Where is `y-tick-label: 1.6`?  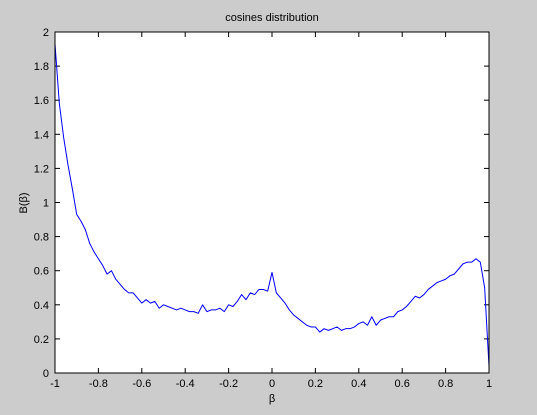
y-tick-label: 1.6 is located at coordinates (41, 101).